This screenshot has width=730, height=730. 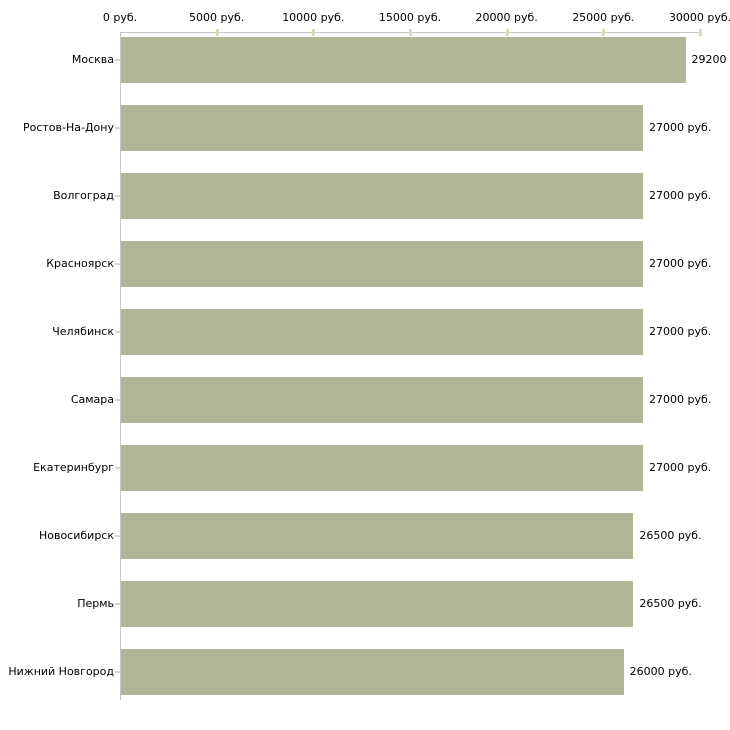 I want to click on y-axis-line, so click(x=120, y=366).